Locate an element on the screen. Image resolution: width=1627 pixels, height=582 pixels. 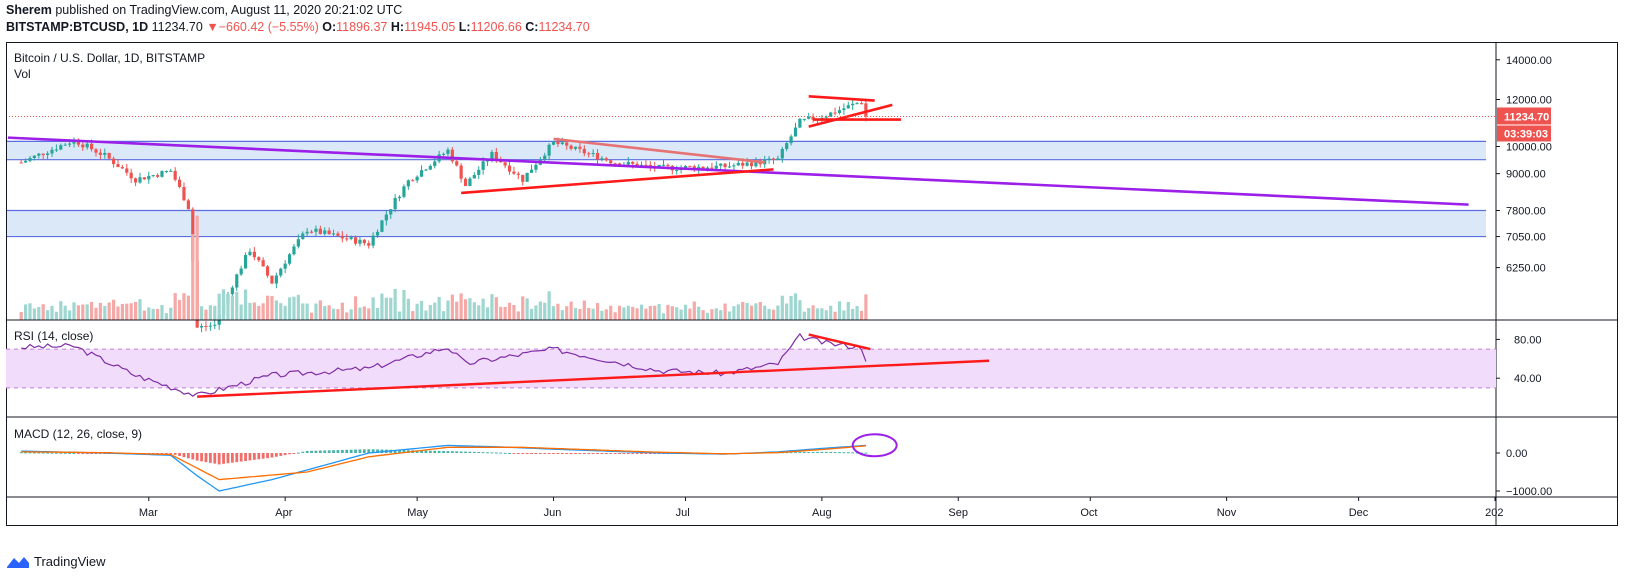
price-change: −660.42 (−5.55%) is located at coordinates (268, 27).